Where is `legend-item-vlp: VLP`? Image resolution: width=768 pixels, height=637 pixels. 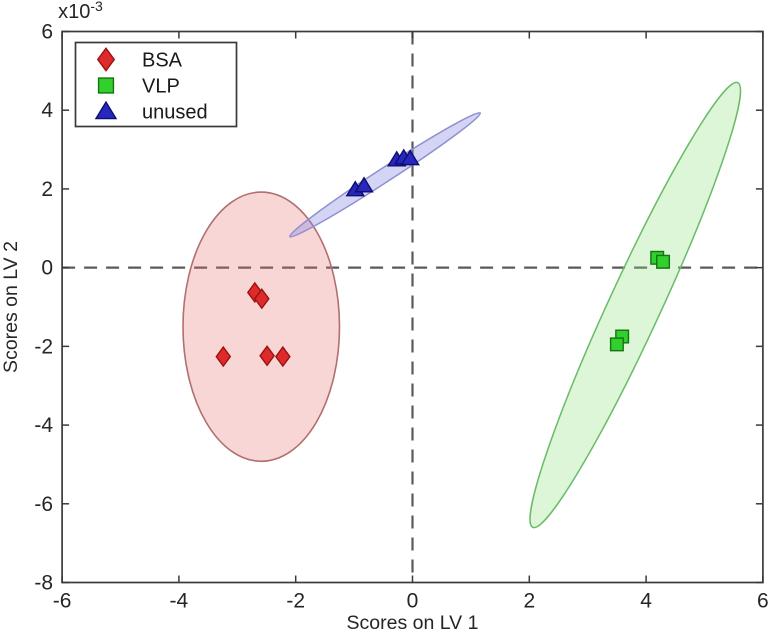
legend-item-vlp: VLP is located at coordinates (138, 87).